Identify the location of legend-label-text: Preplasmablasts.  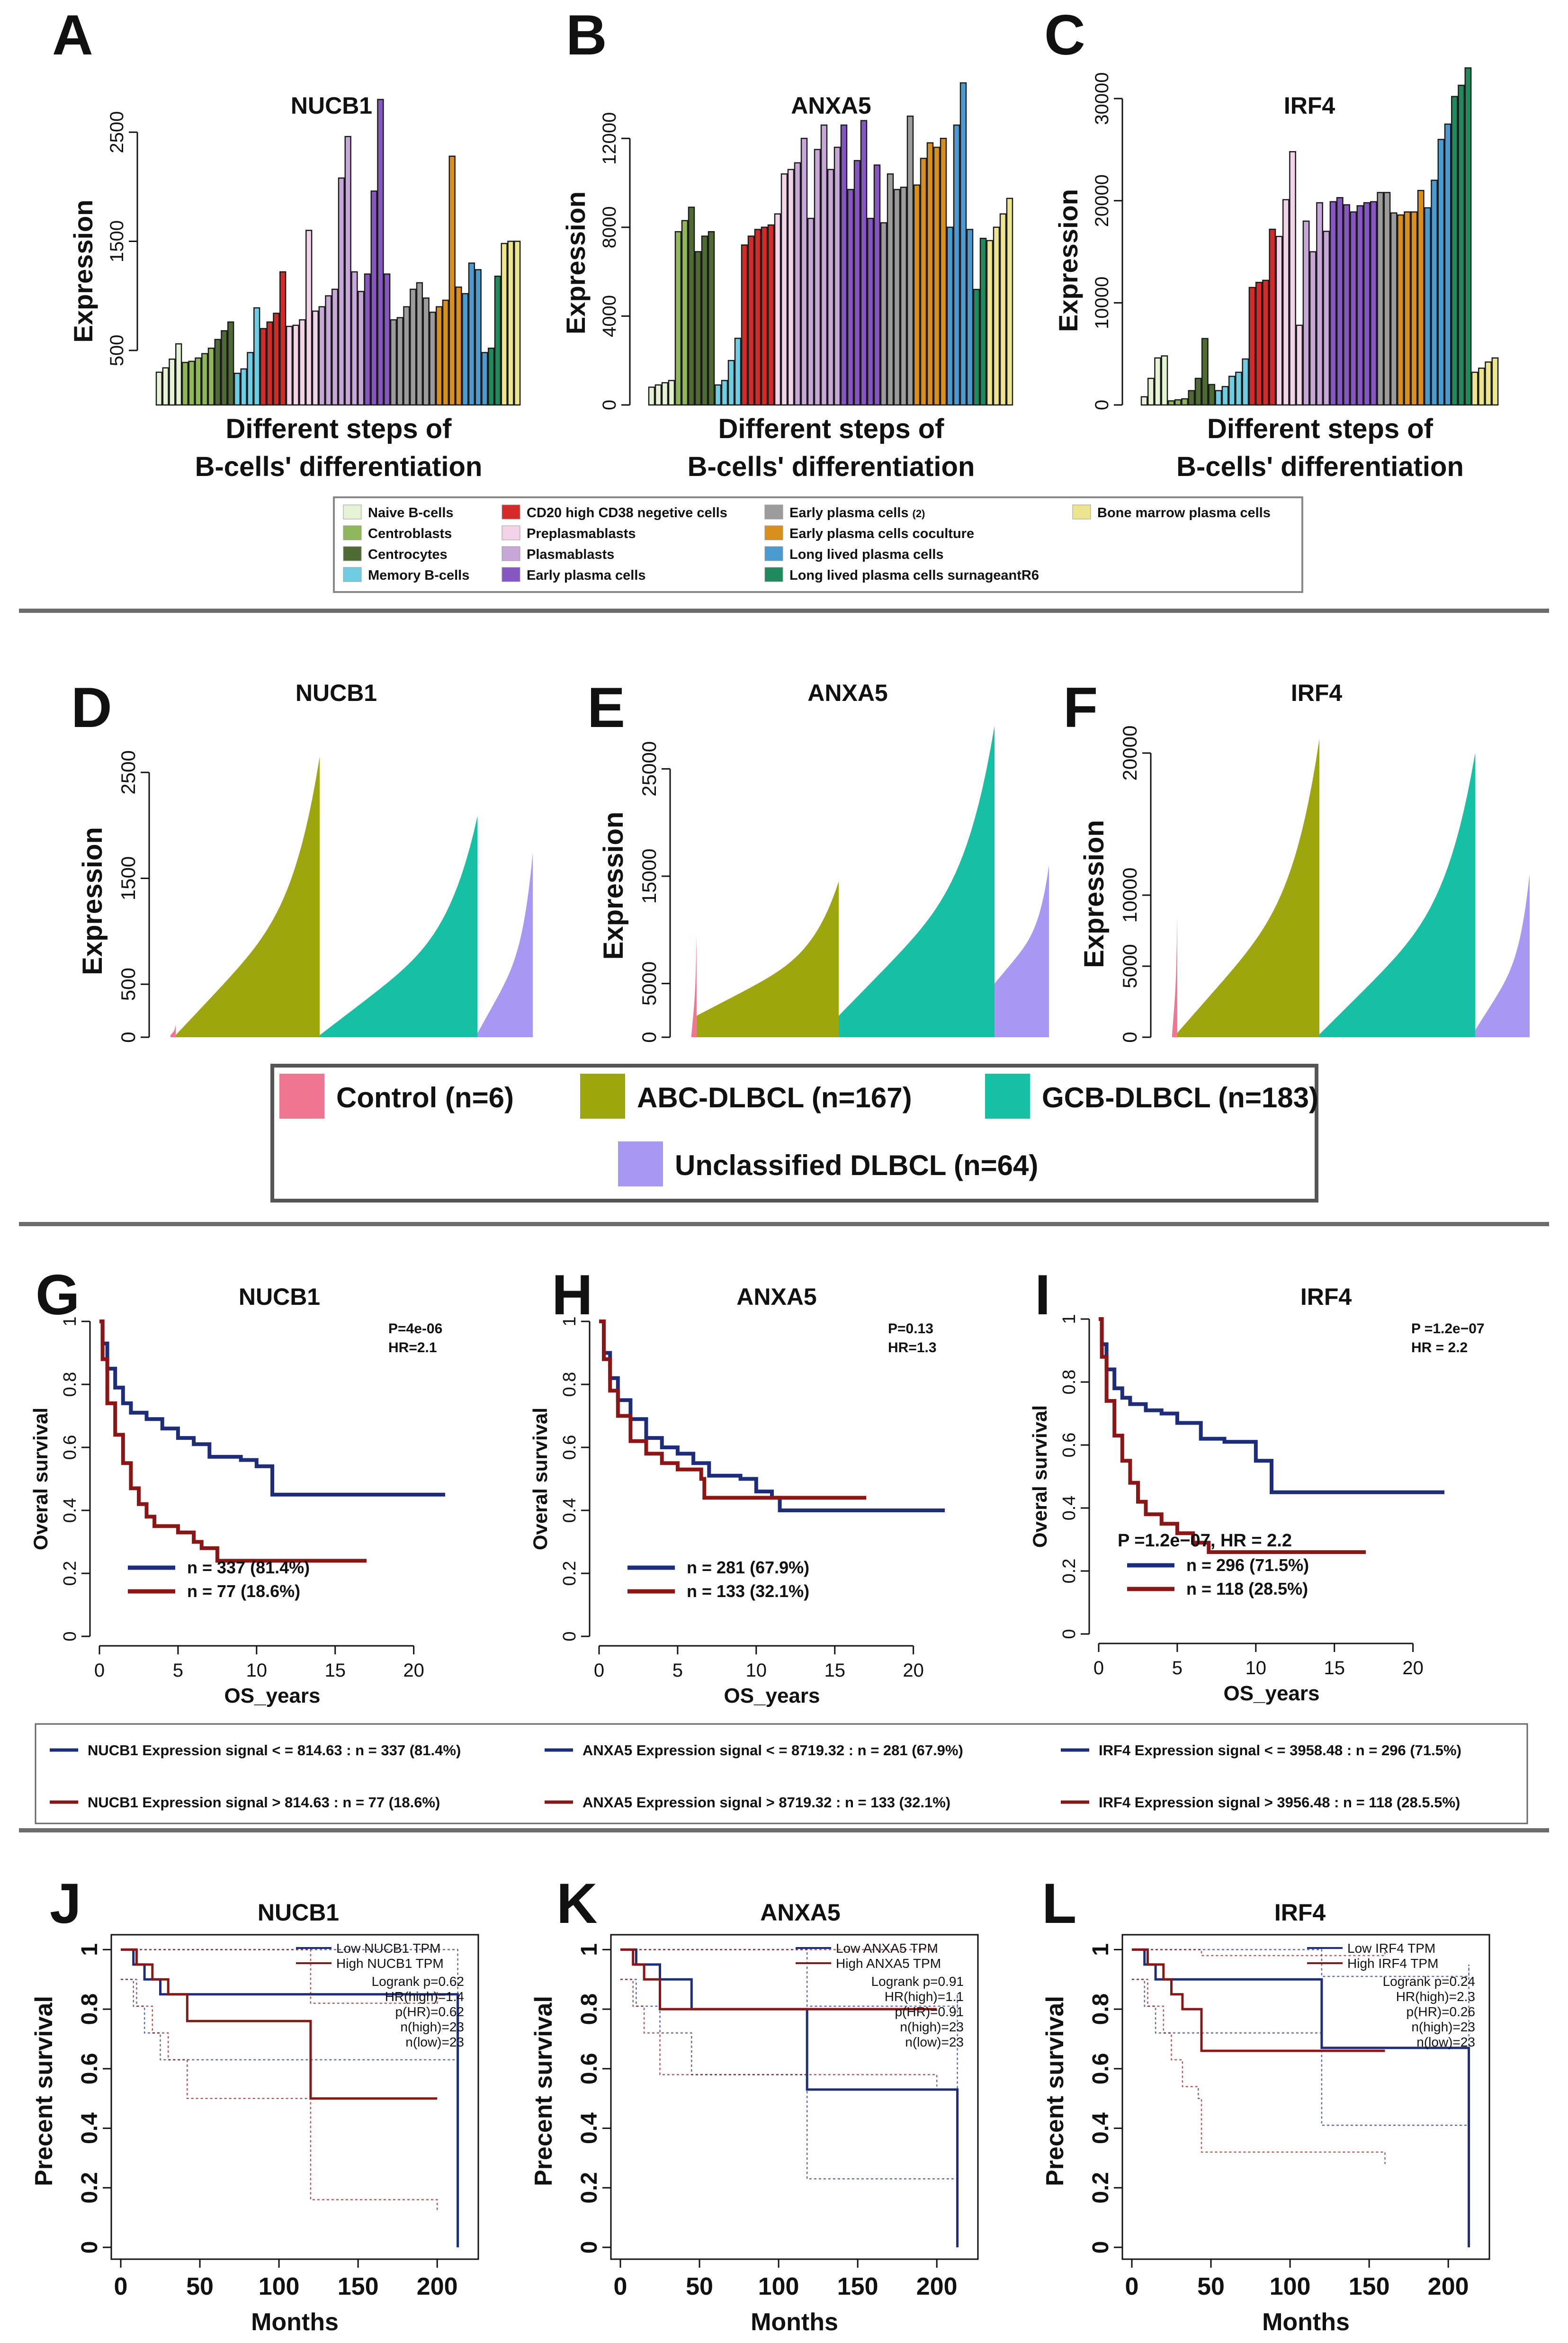
(581, 533).